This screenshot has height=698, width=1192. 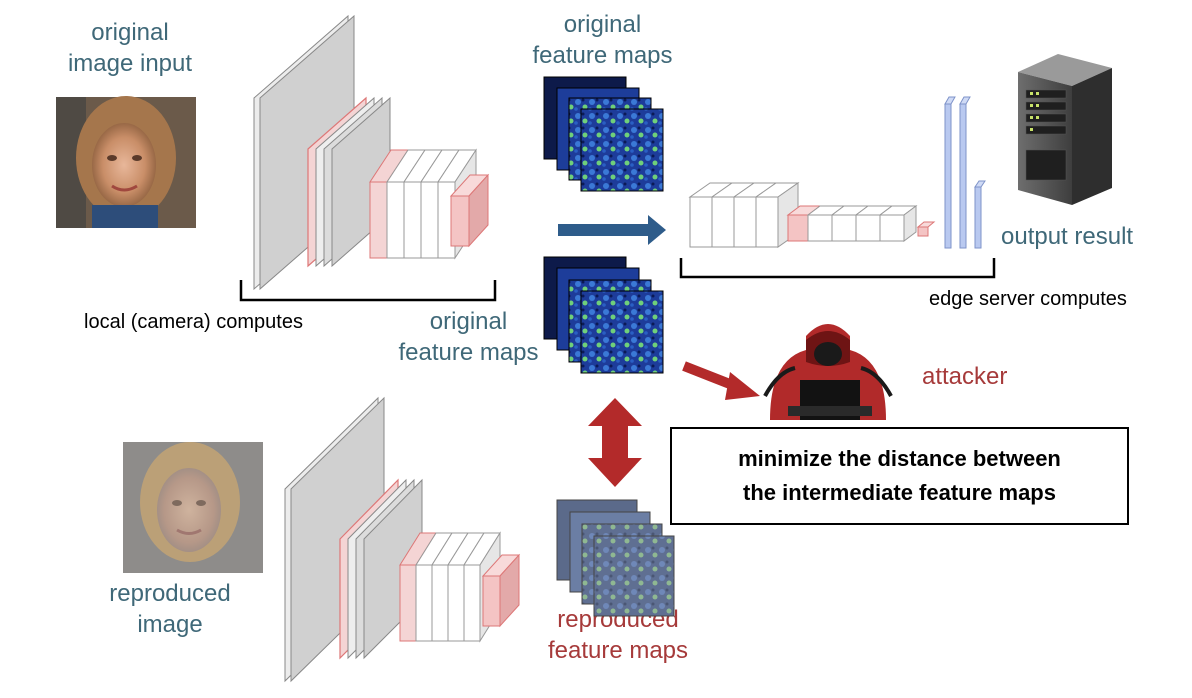 I want to click on edge-compute-bracket, so click(x=837, y=268).